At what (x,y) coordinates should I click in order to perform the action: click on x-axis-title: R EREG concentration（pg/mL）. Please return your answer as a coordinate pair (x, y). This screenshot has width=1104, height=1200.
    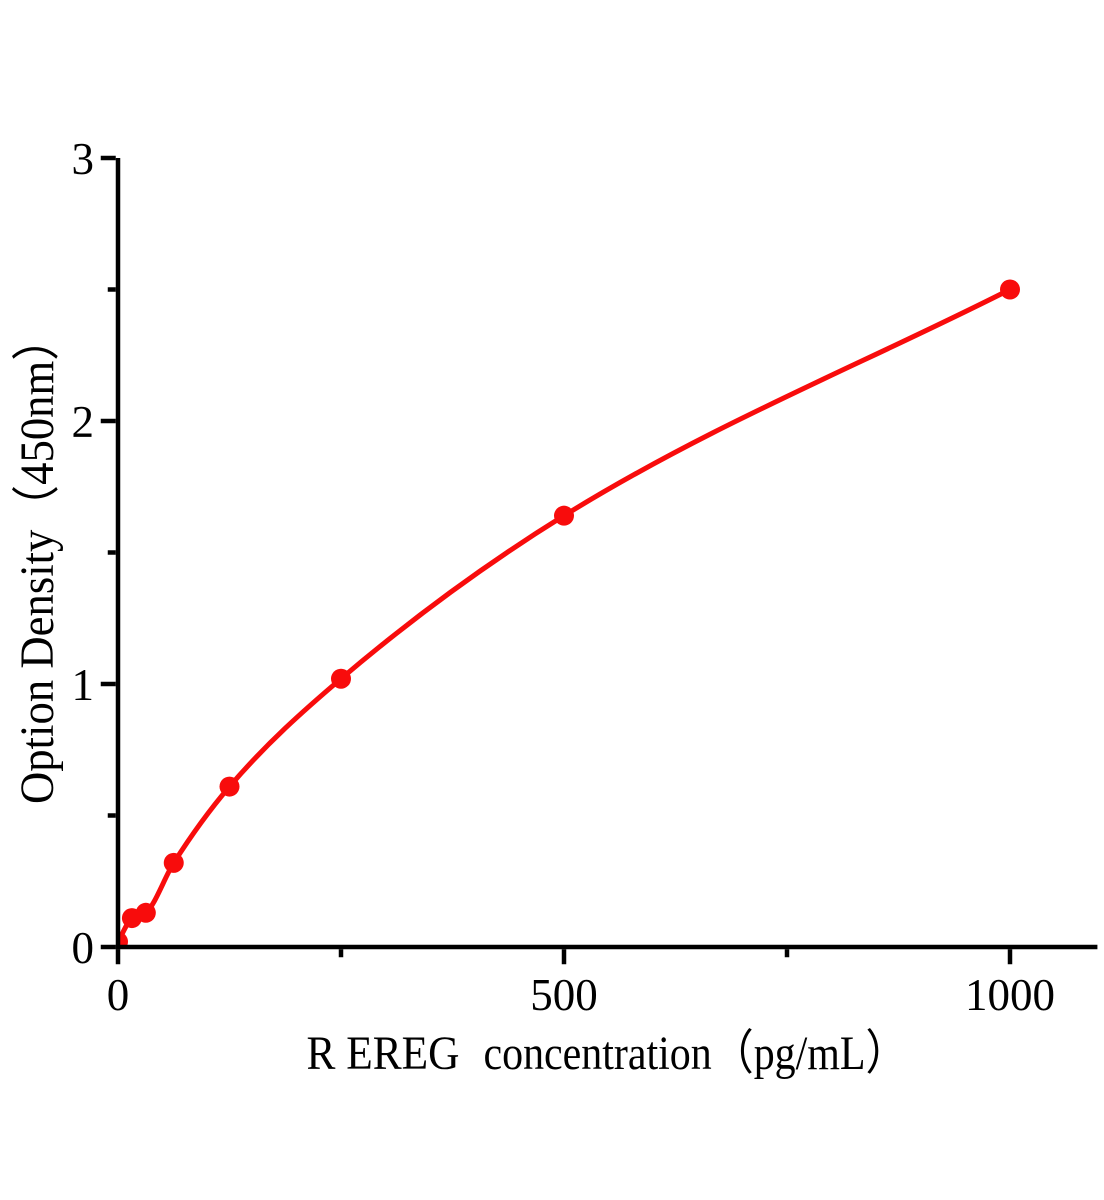
    Looking at the image, I should click on (607, 1053).